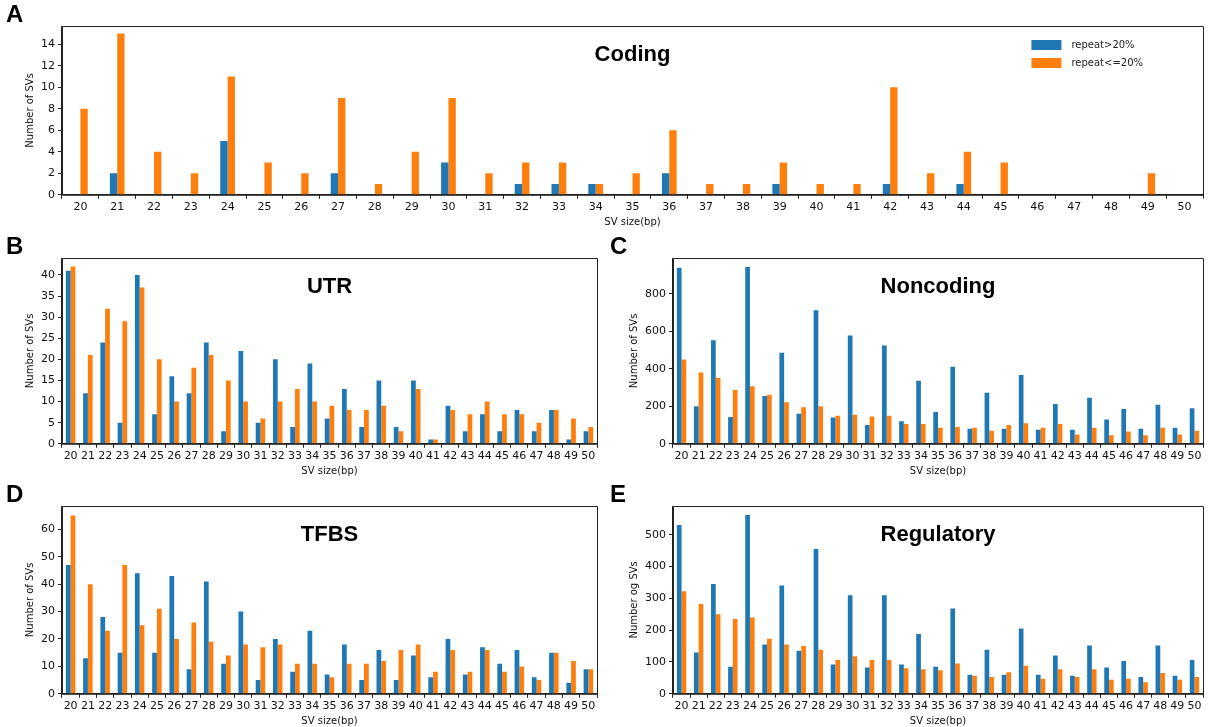  Describe the element at coordinates (632, 54) in the screenshot. I see `text: Coding` at that location.